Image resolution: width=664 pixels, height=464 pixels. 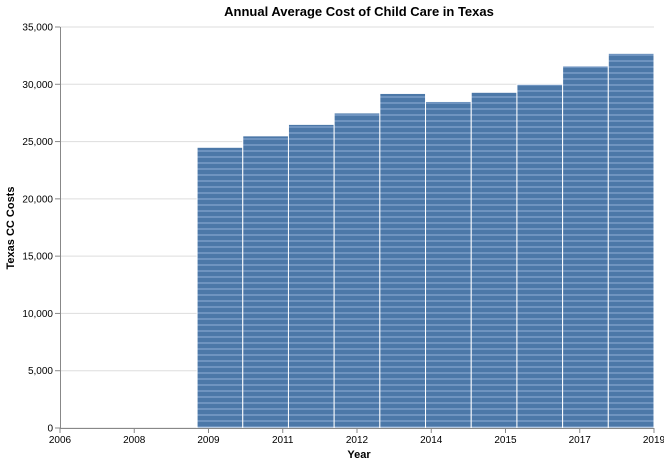 I want to click on x-tick-label-5: 2014, so click(x=431, y=440).